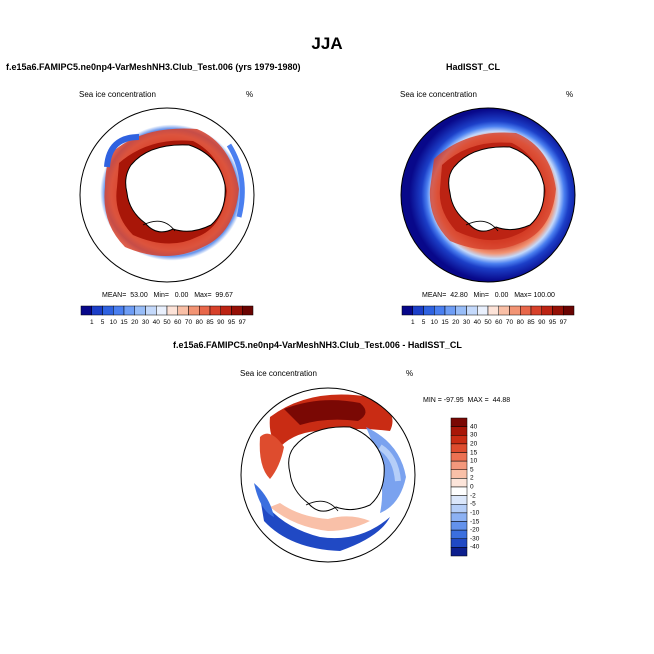  What do you see at coordinates (563, 322) in the screenshot?
I see `panel-2-colorbar-tick-label: 97` at bounding box center [563, 322].